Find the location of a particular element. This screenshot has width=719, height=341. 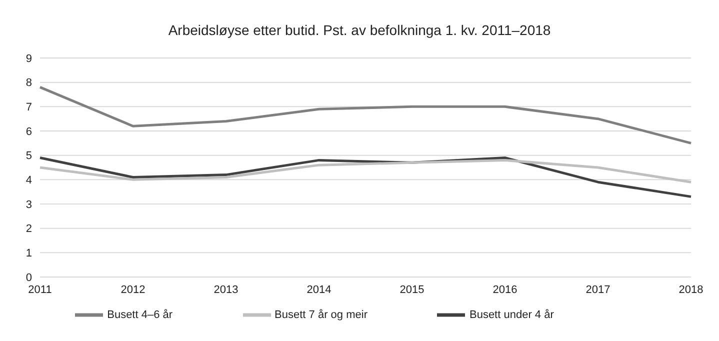

x-tick-label: 2015 is located at coordinates (412, 290).